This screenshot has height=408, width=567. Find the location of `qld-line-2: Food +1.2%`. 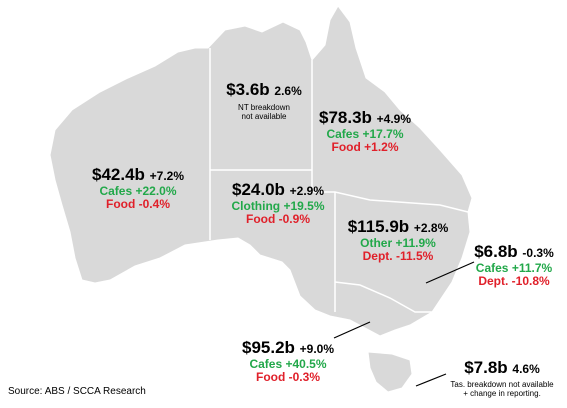

qld-line-2: Food +1.2% is located at coordinates (365, 147).